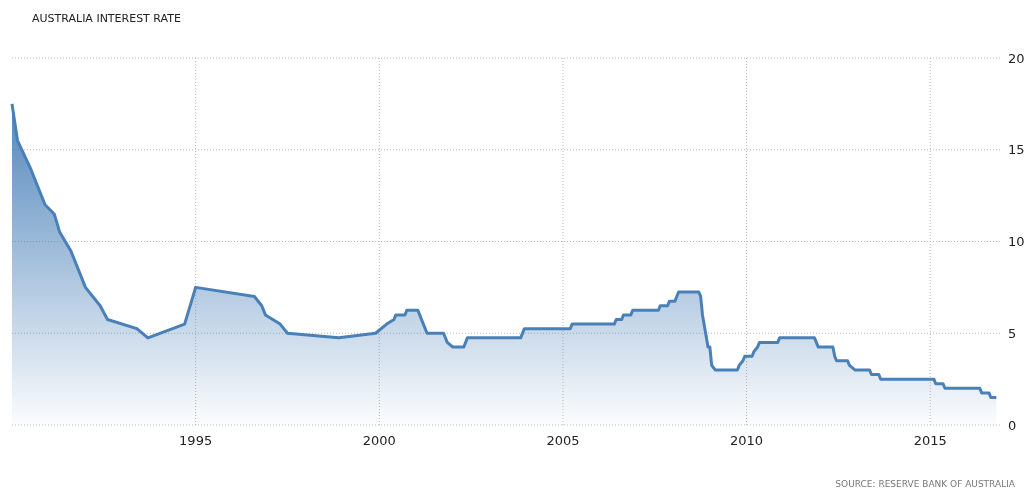 This screenshot has width=1029, height=495. I want to click on source-note: SOURCE: RESERVE BANK OF AUSTRALIA, so click(925, 484).